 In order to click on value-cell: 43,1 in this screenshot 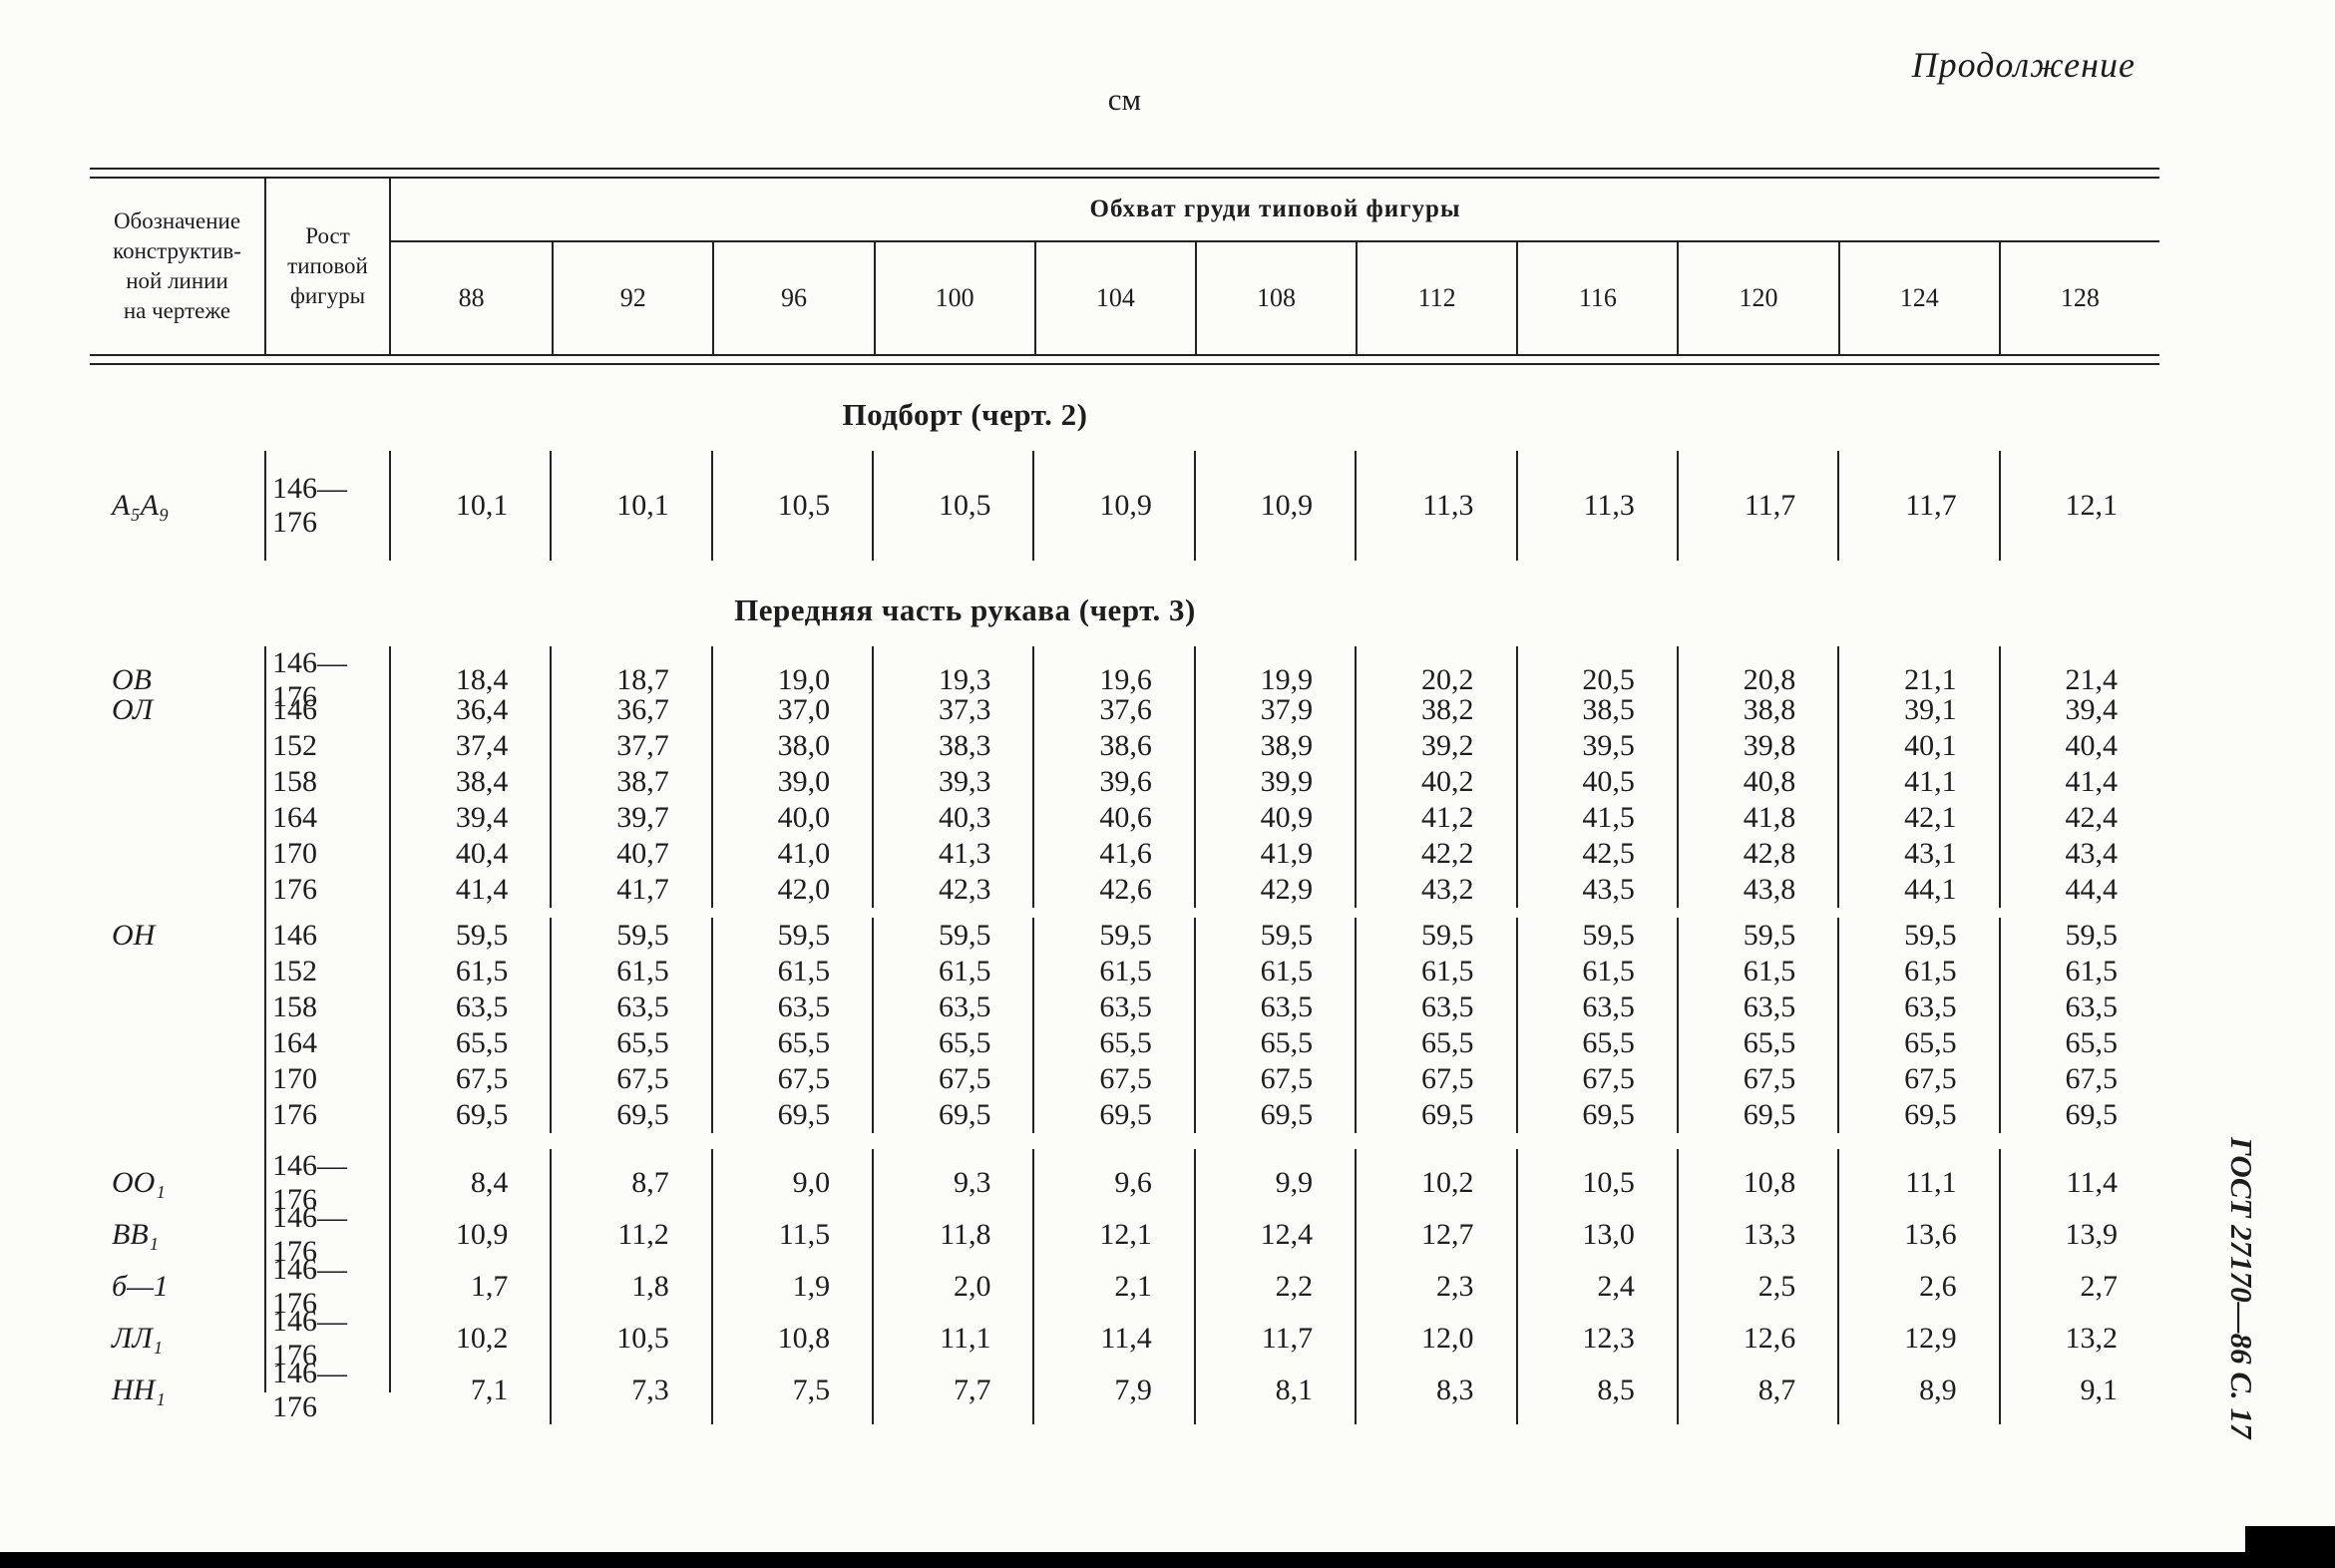, I will do `click(1917, 854)`.